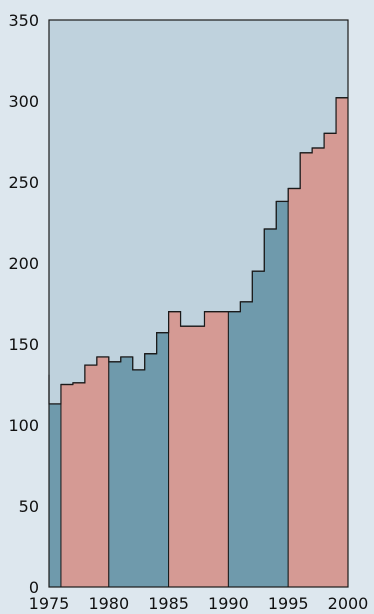 The height and width of the screenshot is (614, 374). What do you see at coordinates (198, 449) in the screenshot?
I see `segment-1985-1990` at bounding box center [198, 449].